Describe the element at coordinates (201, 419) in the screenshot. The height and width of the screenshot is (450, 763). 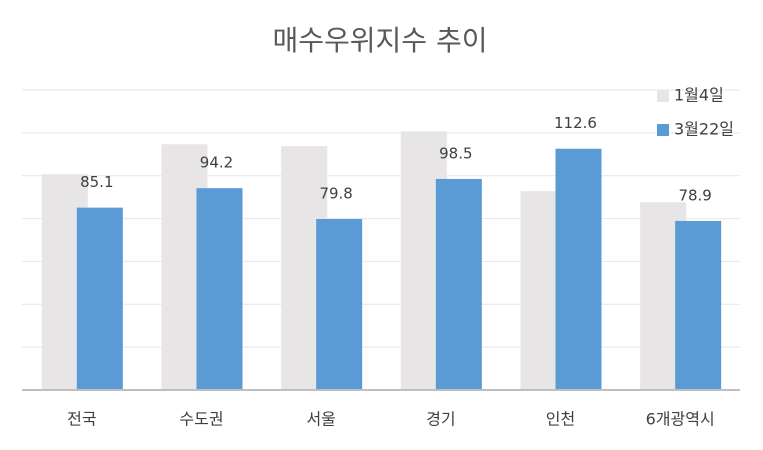
I see `x-tick-label: 수도권` at that location.